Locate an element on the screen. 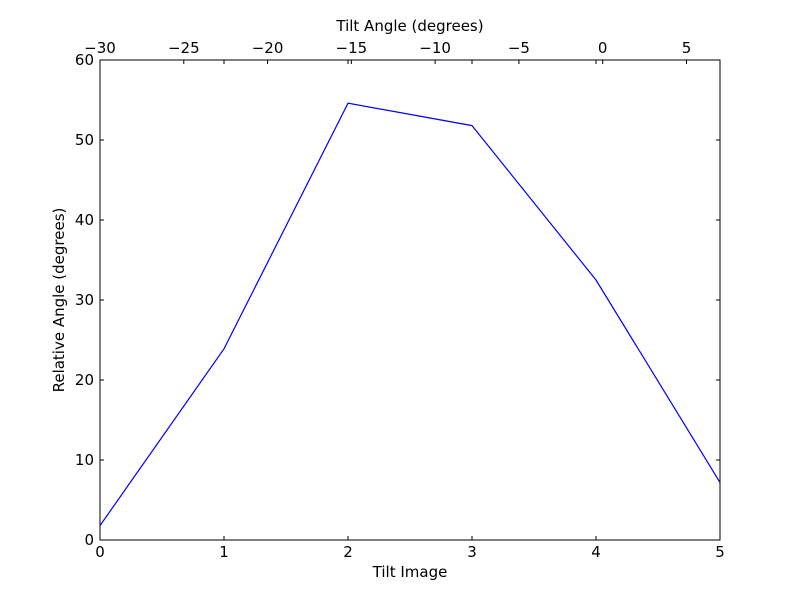 This screenshot has height=604, width=800. x2-tick-label: 0 is located at coordinates (603, 48).